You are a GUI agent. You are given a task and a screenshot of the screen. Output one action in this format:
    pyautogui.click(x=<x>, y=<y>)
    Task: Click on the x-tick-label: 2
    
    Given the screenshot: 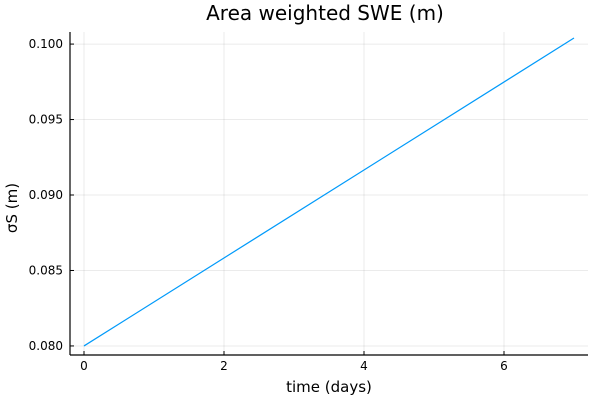 What is the action you would take?
    pyautogui.click(x=224, y=366)
    